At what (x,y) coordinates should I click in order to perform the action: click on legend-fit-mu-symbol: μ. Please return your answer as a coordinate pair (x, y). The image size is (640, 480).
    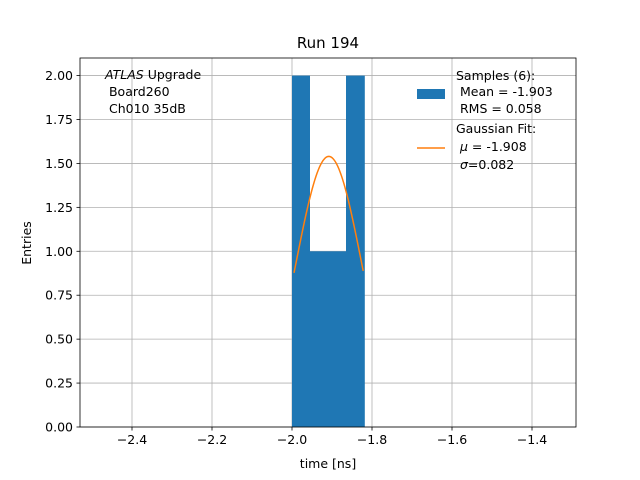
    Looking at the image, I should click on (463, 146).